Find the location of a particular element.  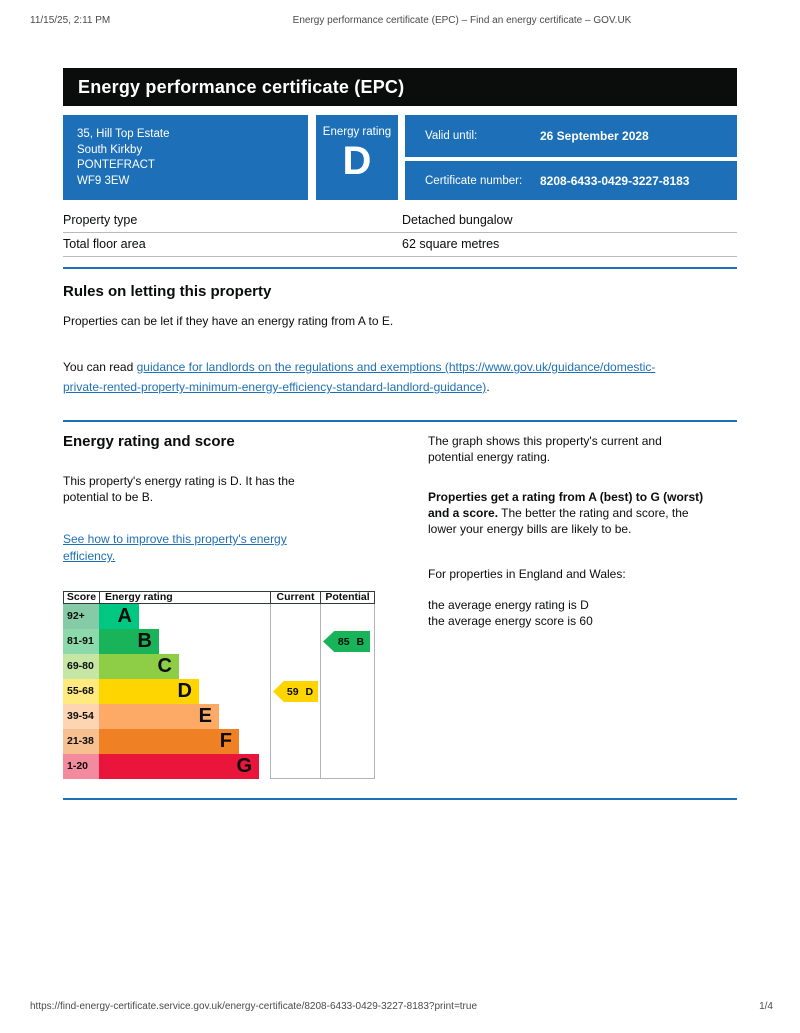

band-bar-d: D is located at coordinates (149, 691).